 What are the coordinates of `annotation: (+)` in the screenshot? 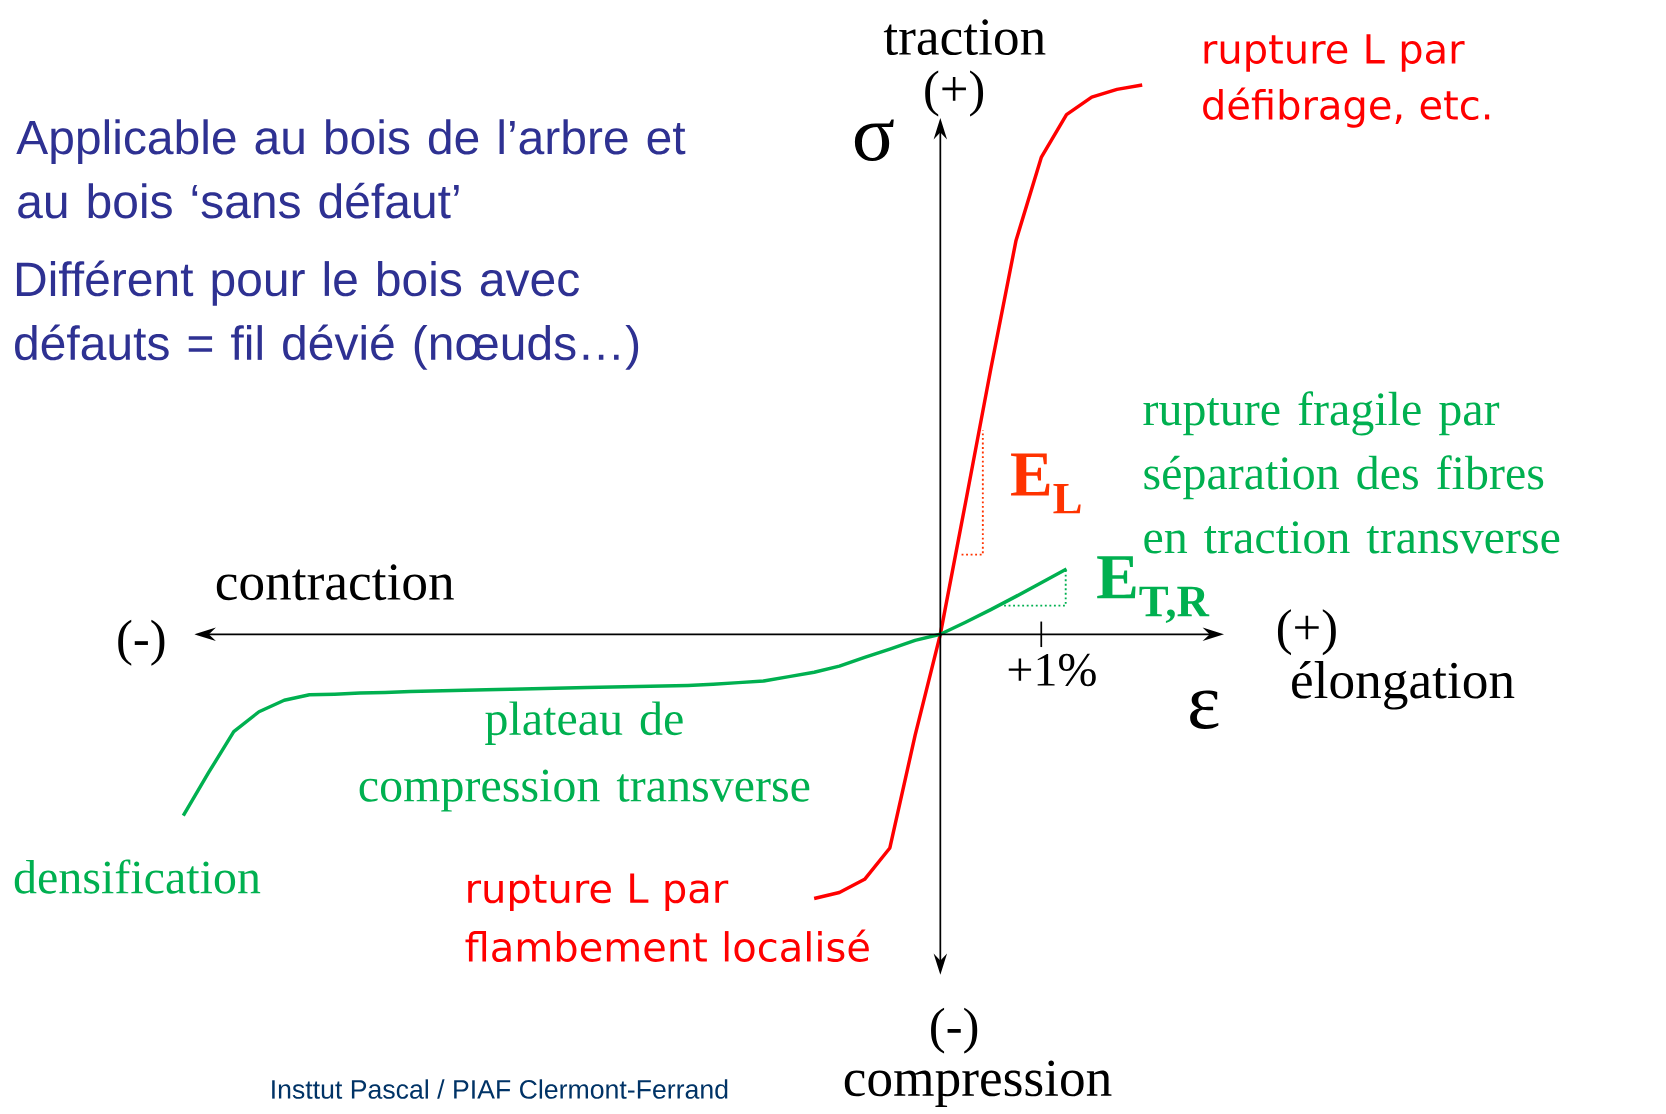 It's located at (954, 93).